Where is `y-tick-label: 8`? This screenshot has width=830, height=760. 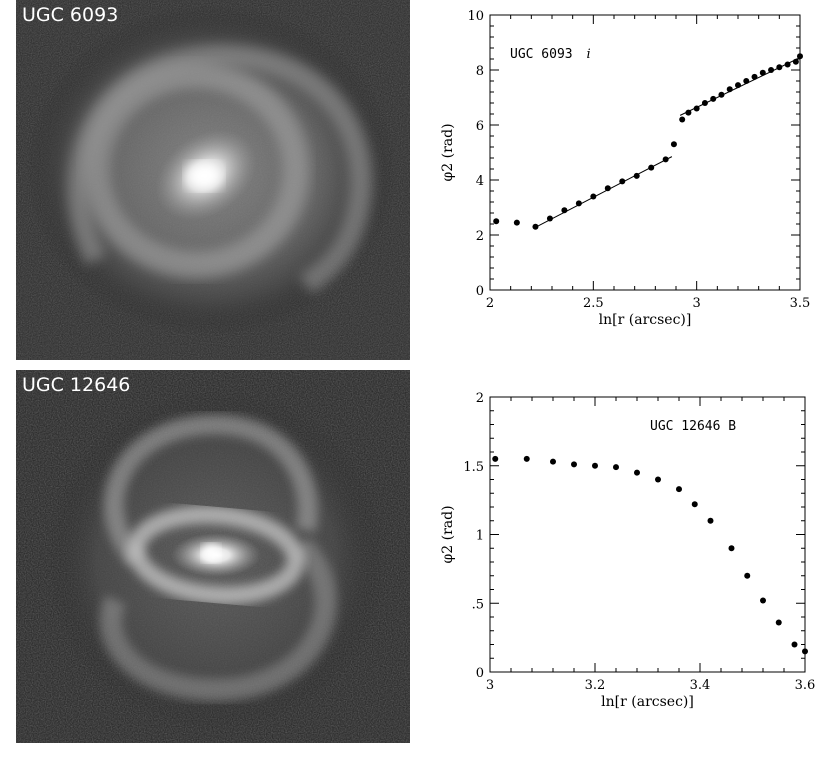 y-tick-label: 8 is located at coordinates (480, 71).